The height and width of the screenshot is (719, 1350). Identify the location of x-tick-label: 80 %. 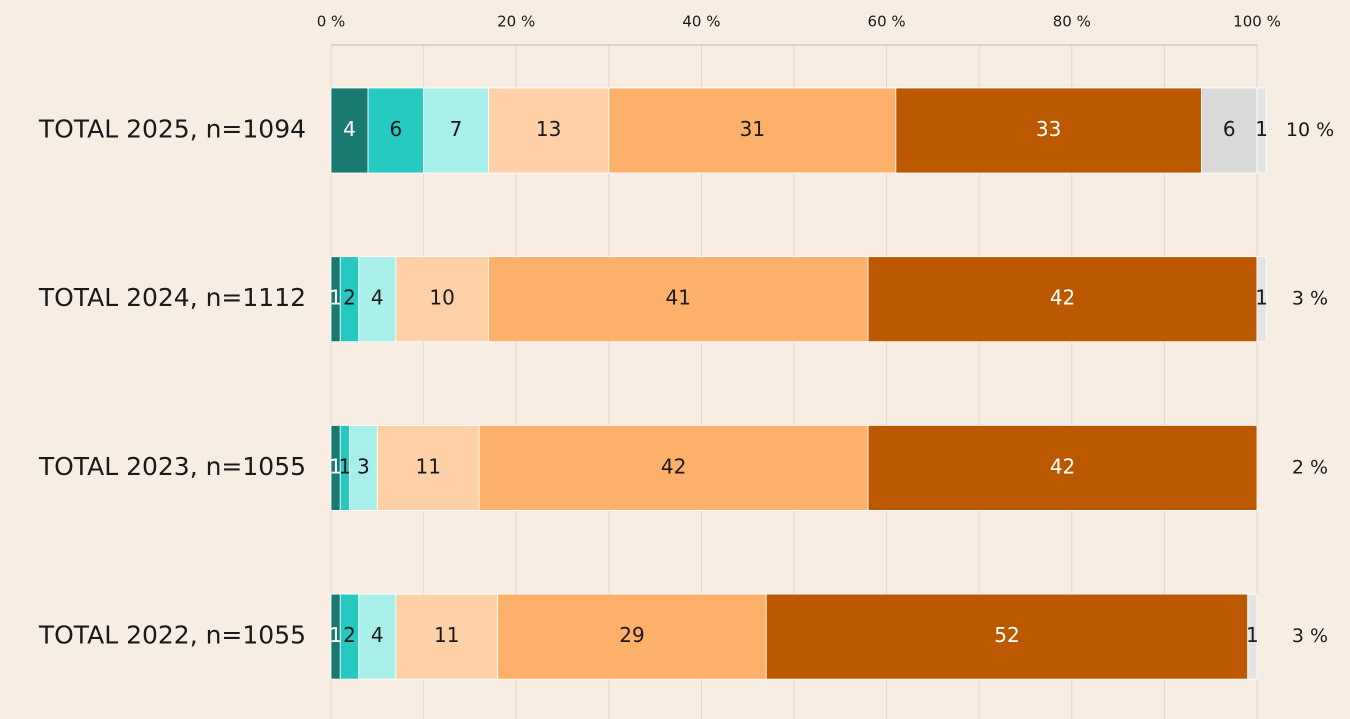
(1072, 22).